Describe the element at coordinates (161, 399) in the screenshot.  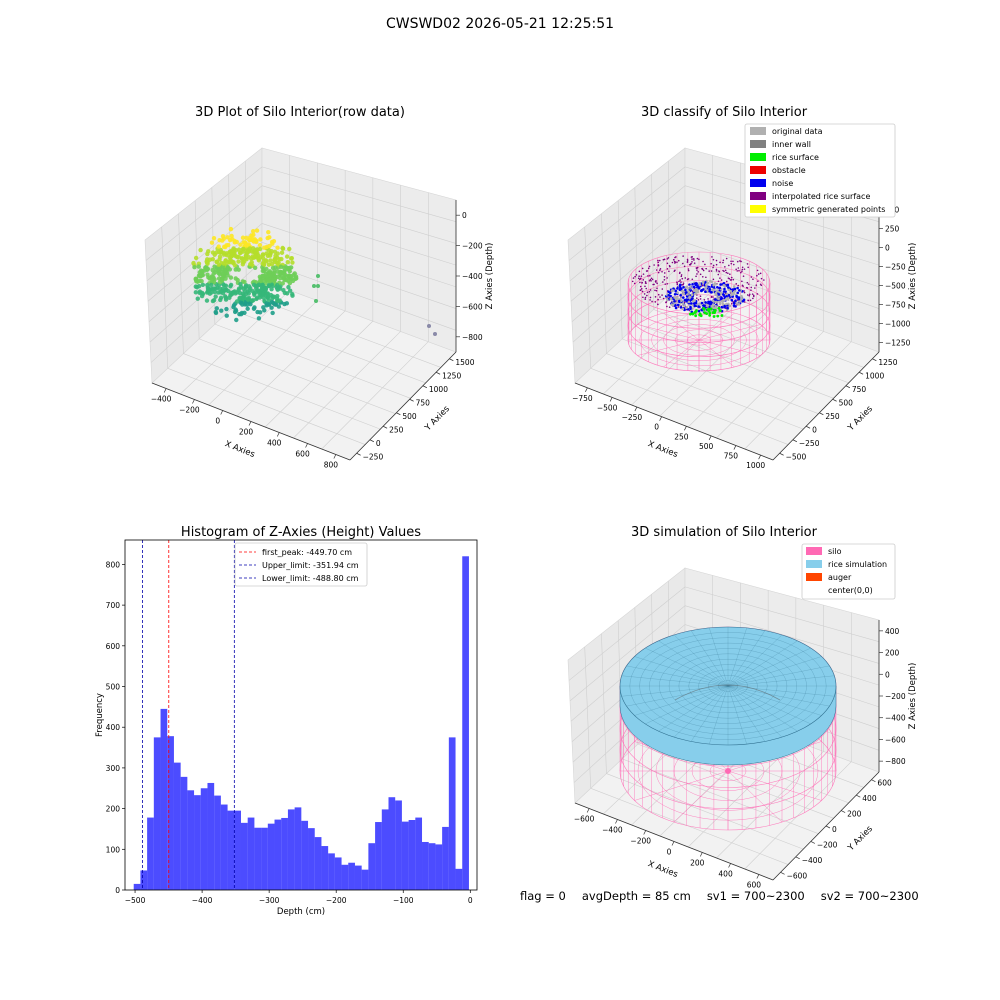
I see `raw-x-tick-label: −400` at that location.